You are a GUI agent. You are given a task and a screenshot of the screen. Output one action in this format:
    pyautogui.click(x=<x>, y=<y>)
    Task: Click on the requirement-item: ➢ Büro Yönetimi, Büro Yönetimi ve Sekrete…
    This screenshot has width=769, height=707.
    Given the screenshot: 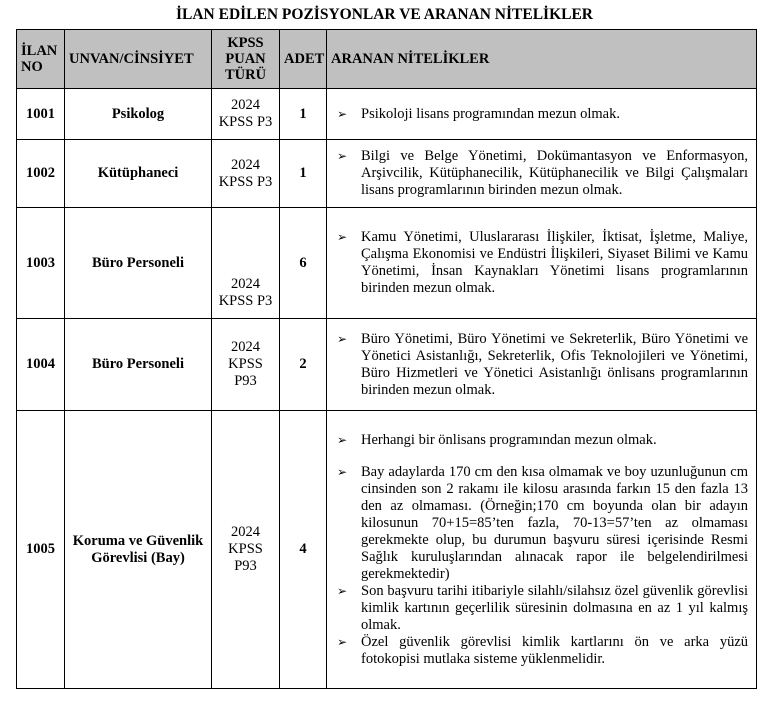 What is the action you would take?
    pyautogui.click(x=542, y=365)
    